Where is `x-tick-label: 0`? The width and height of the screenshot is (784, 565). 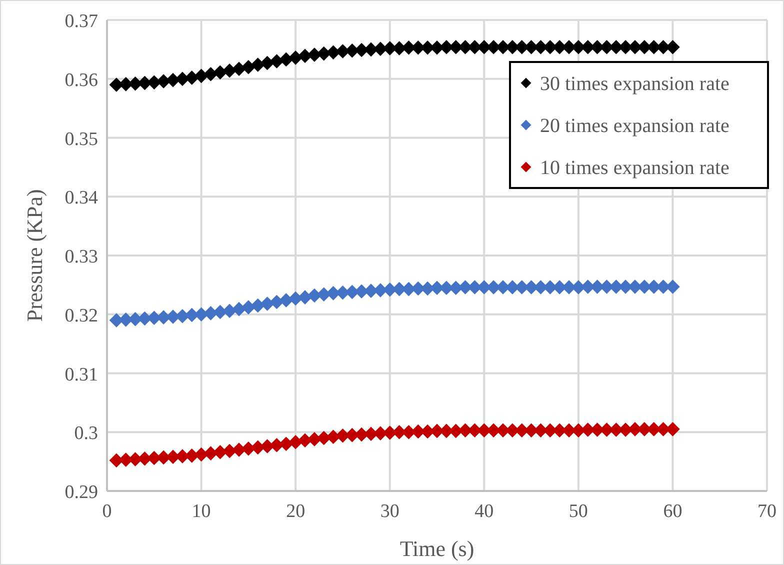
x-tick-label: 0 is located at coordinates (107, 511).